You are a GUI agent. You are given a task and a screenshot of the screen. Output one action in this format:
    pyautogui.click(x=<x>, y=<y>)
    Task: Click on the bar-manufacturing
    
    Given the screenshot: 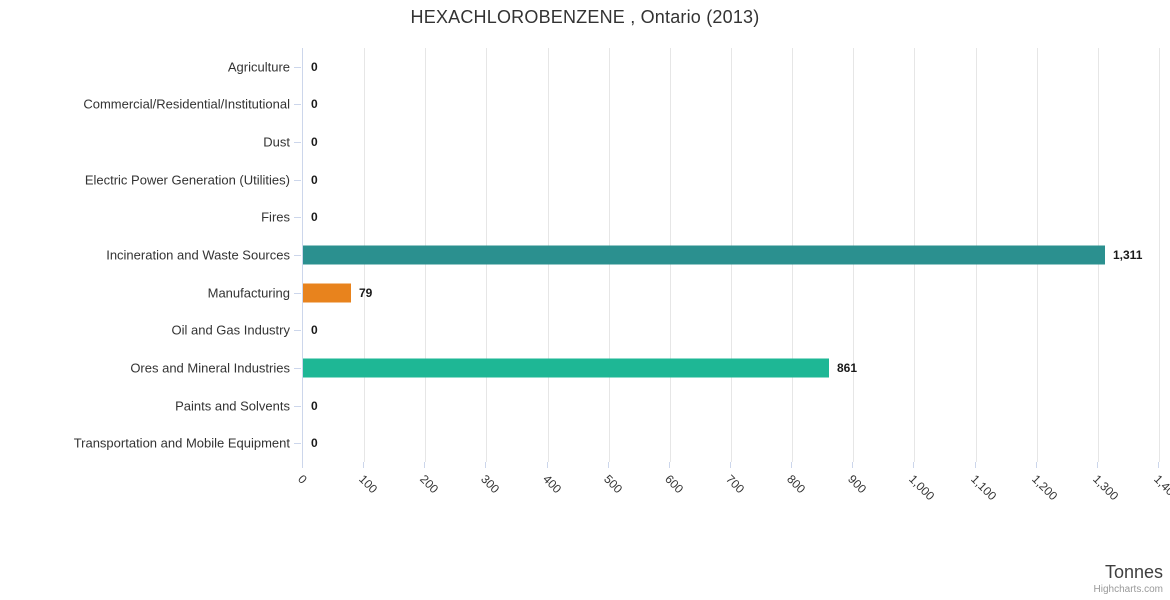 What is the action you would take?
    pyautogui.click(x=327, y=293)
    